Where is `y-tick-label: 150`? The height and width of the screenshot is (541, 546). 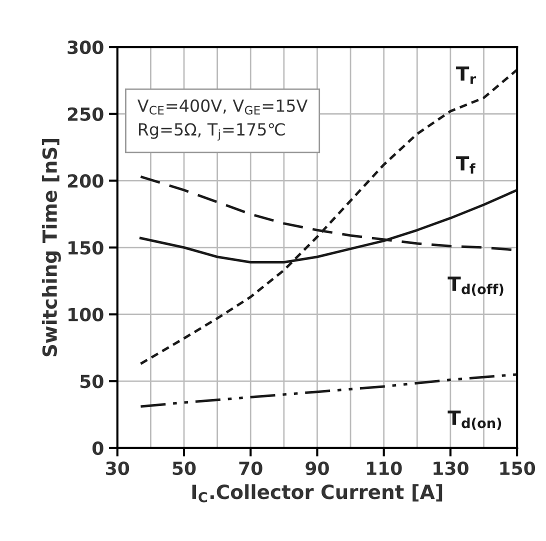
y-tick-label: 150 is located at coordinates (86, 247).